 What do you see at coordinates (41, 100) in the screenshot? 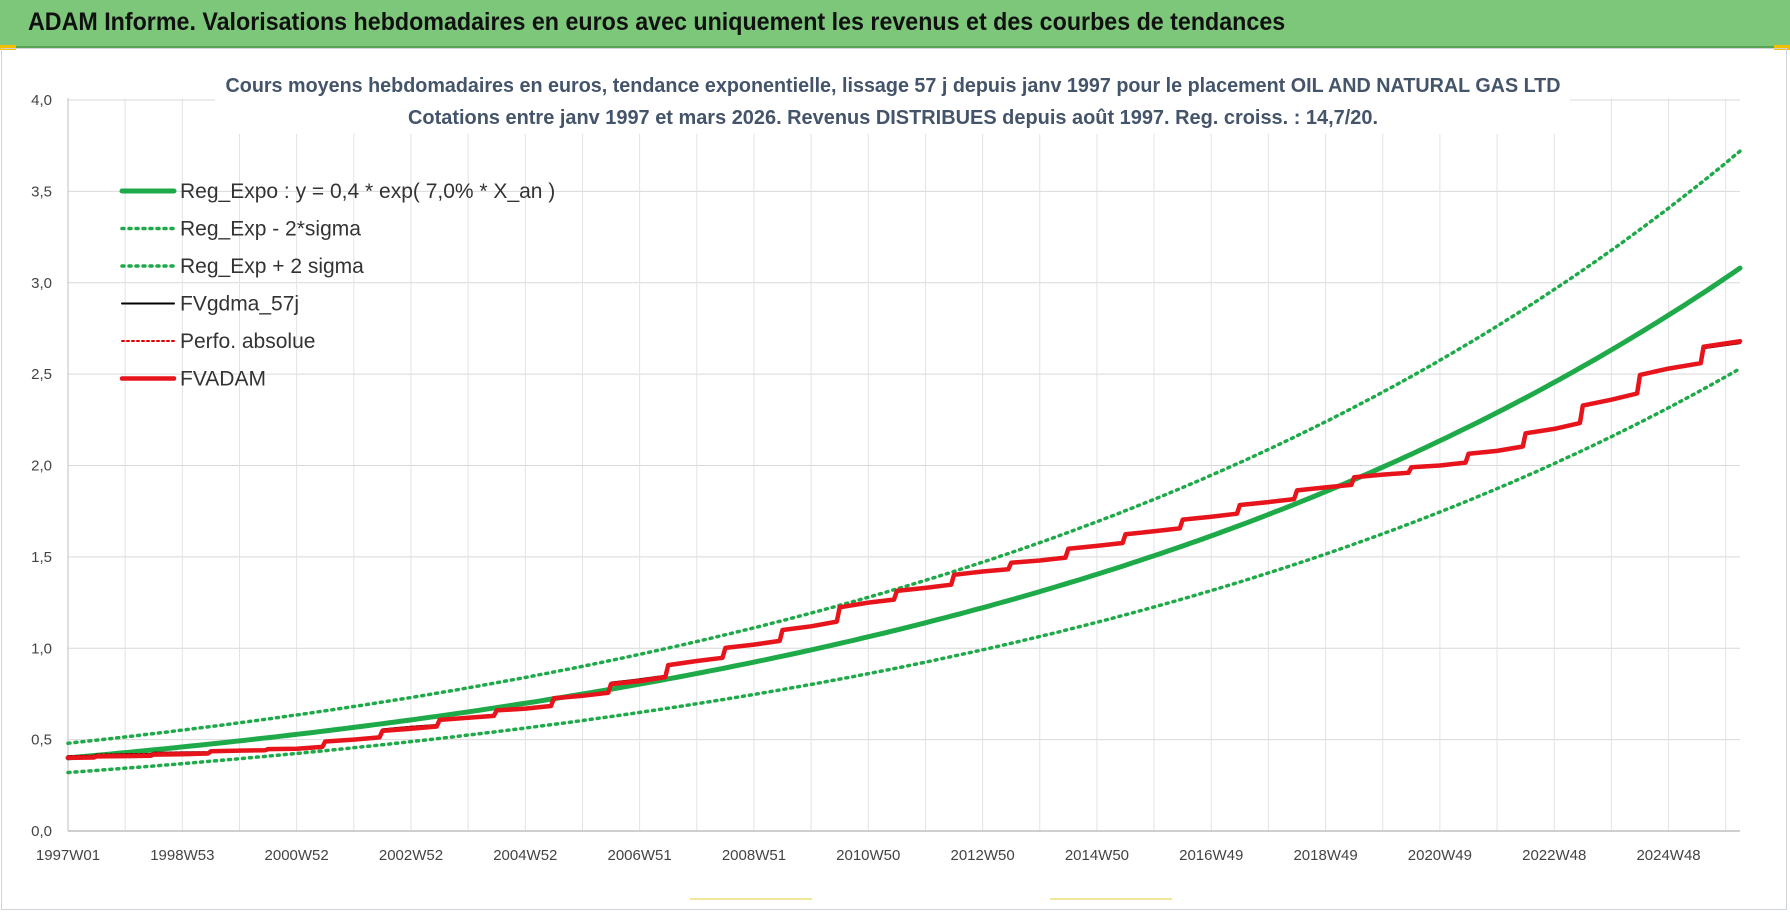
I see `y-tick-label: 4,0` at bounding box center [41, 100].